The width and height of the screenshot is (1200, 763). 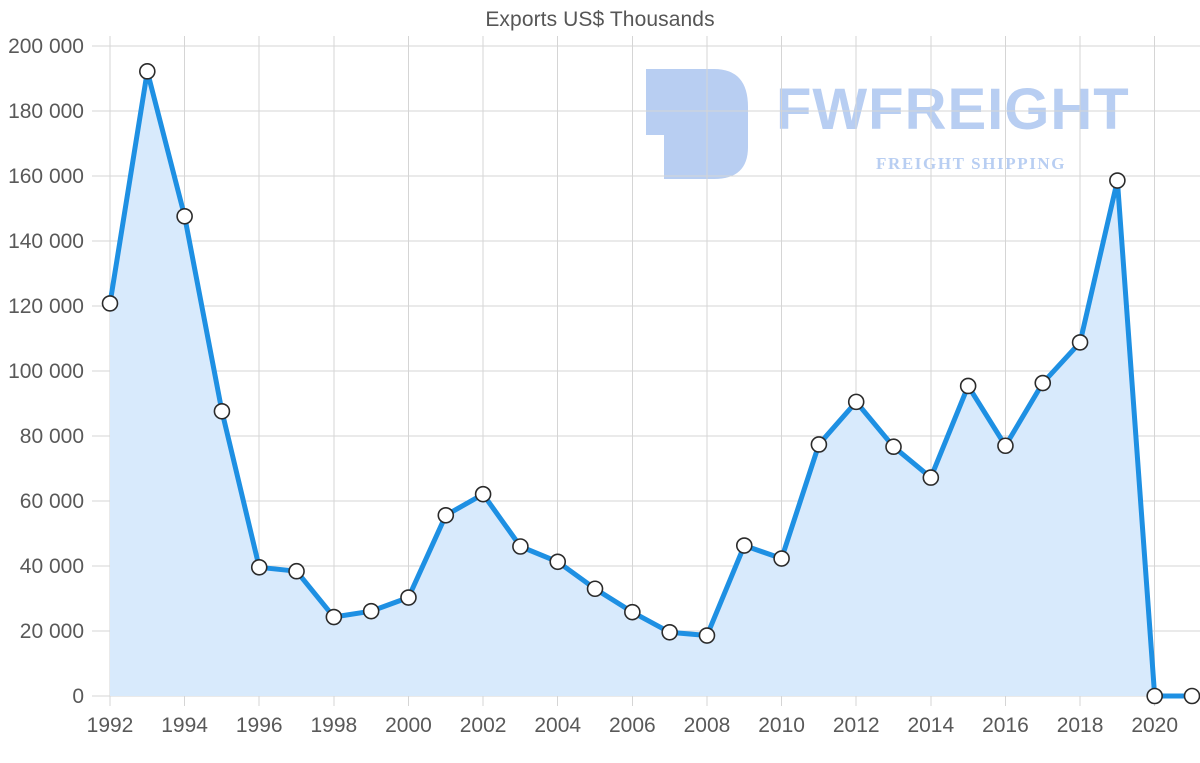 I want to click on y-axis-tick-label: 20 000, so click(x=52, y=631).